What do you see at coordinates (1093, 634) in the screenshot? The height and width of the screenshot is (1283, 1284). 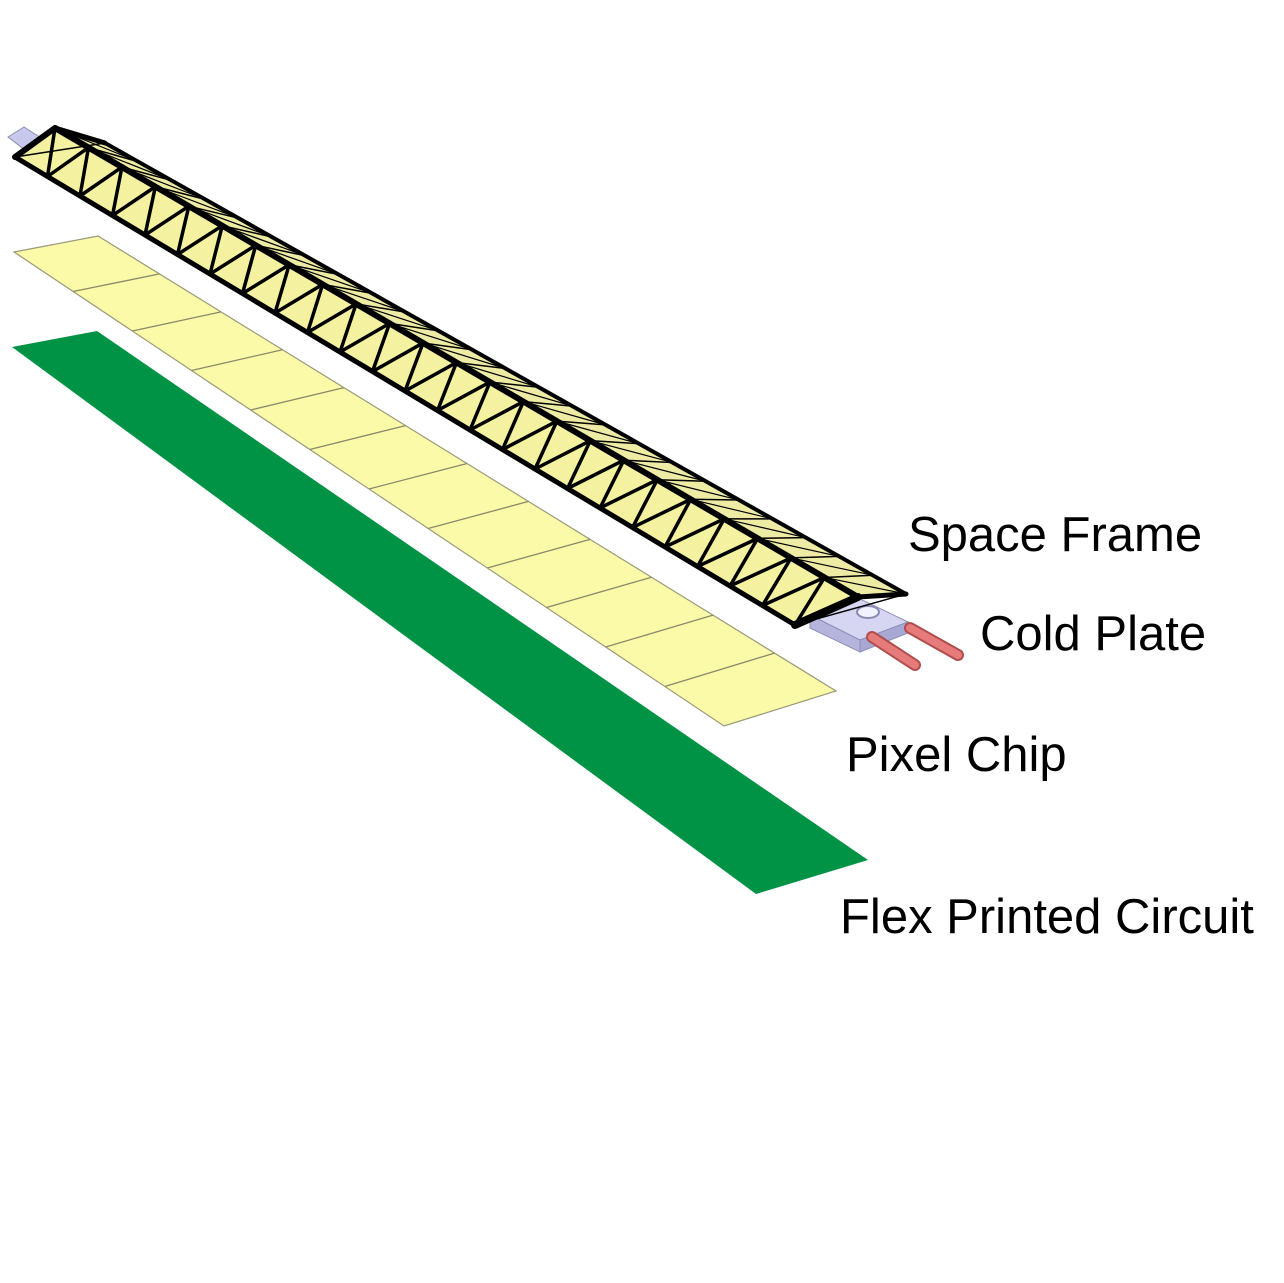 I see `label-cold-plate: Cold Plate` at bounding box center [1093, 634].